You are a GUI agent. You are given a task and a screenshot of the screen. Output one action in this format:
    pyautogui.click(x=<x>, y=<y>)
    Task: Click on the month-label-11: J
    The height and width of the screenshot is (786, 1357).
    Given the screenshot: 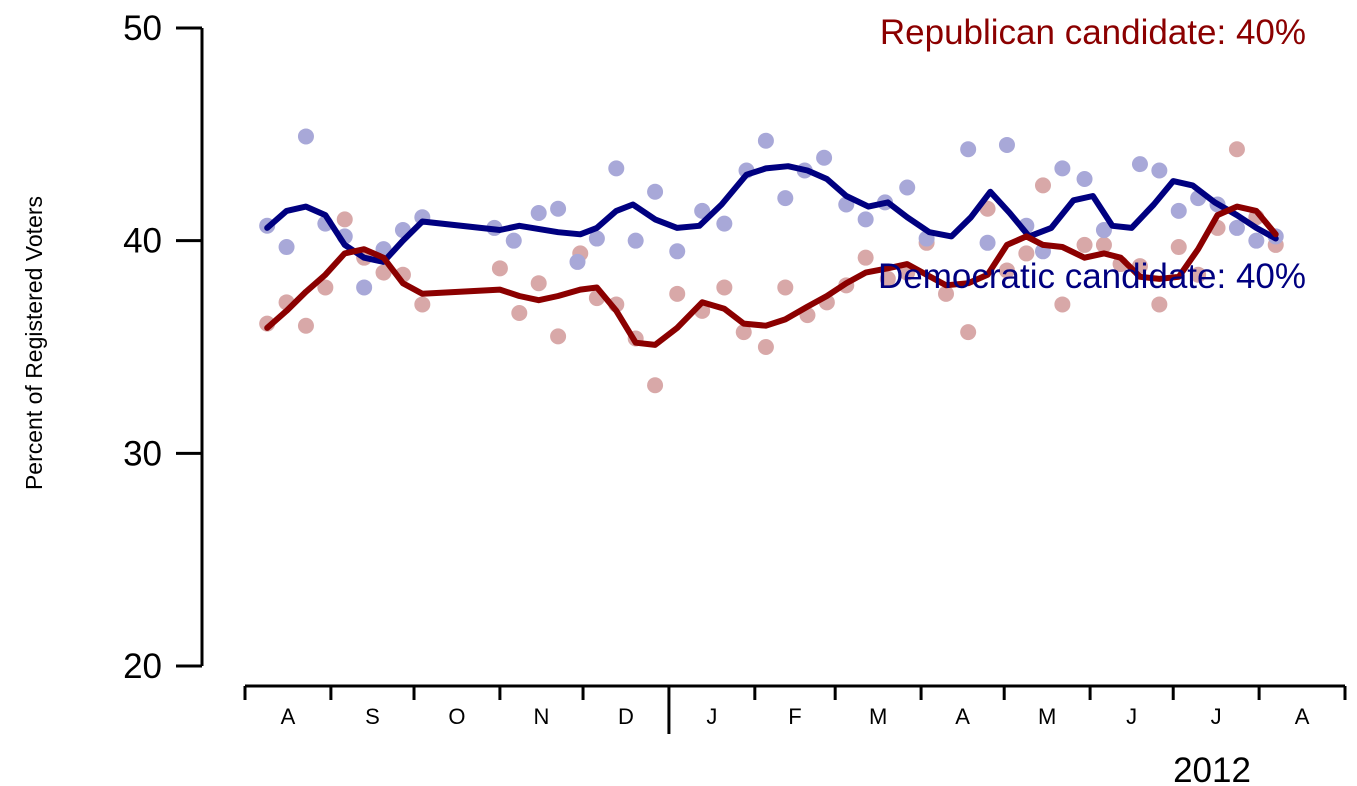 What is the action you would take?
    pyautogui.click(x=1216, y=716)
    